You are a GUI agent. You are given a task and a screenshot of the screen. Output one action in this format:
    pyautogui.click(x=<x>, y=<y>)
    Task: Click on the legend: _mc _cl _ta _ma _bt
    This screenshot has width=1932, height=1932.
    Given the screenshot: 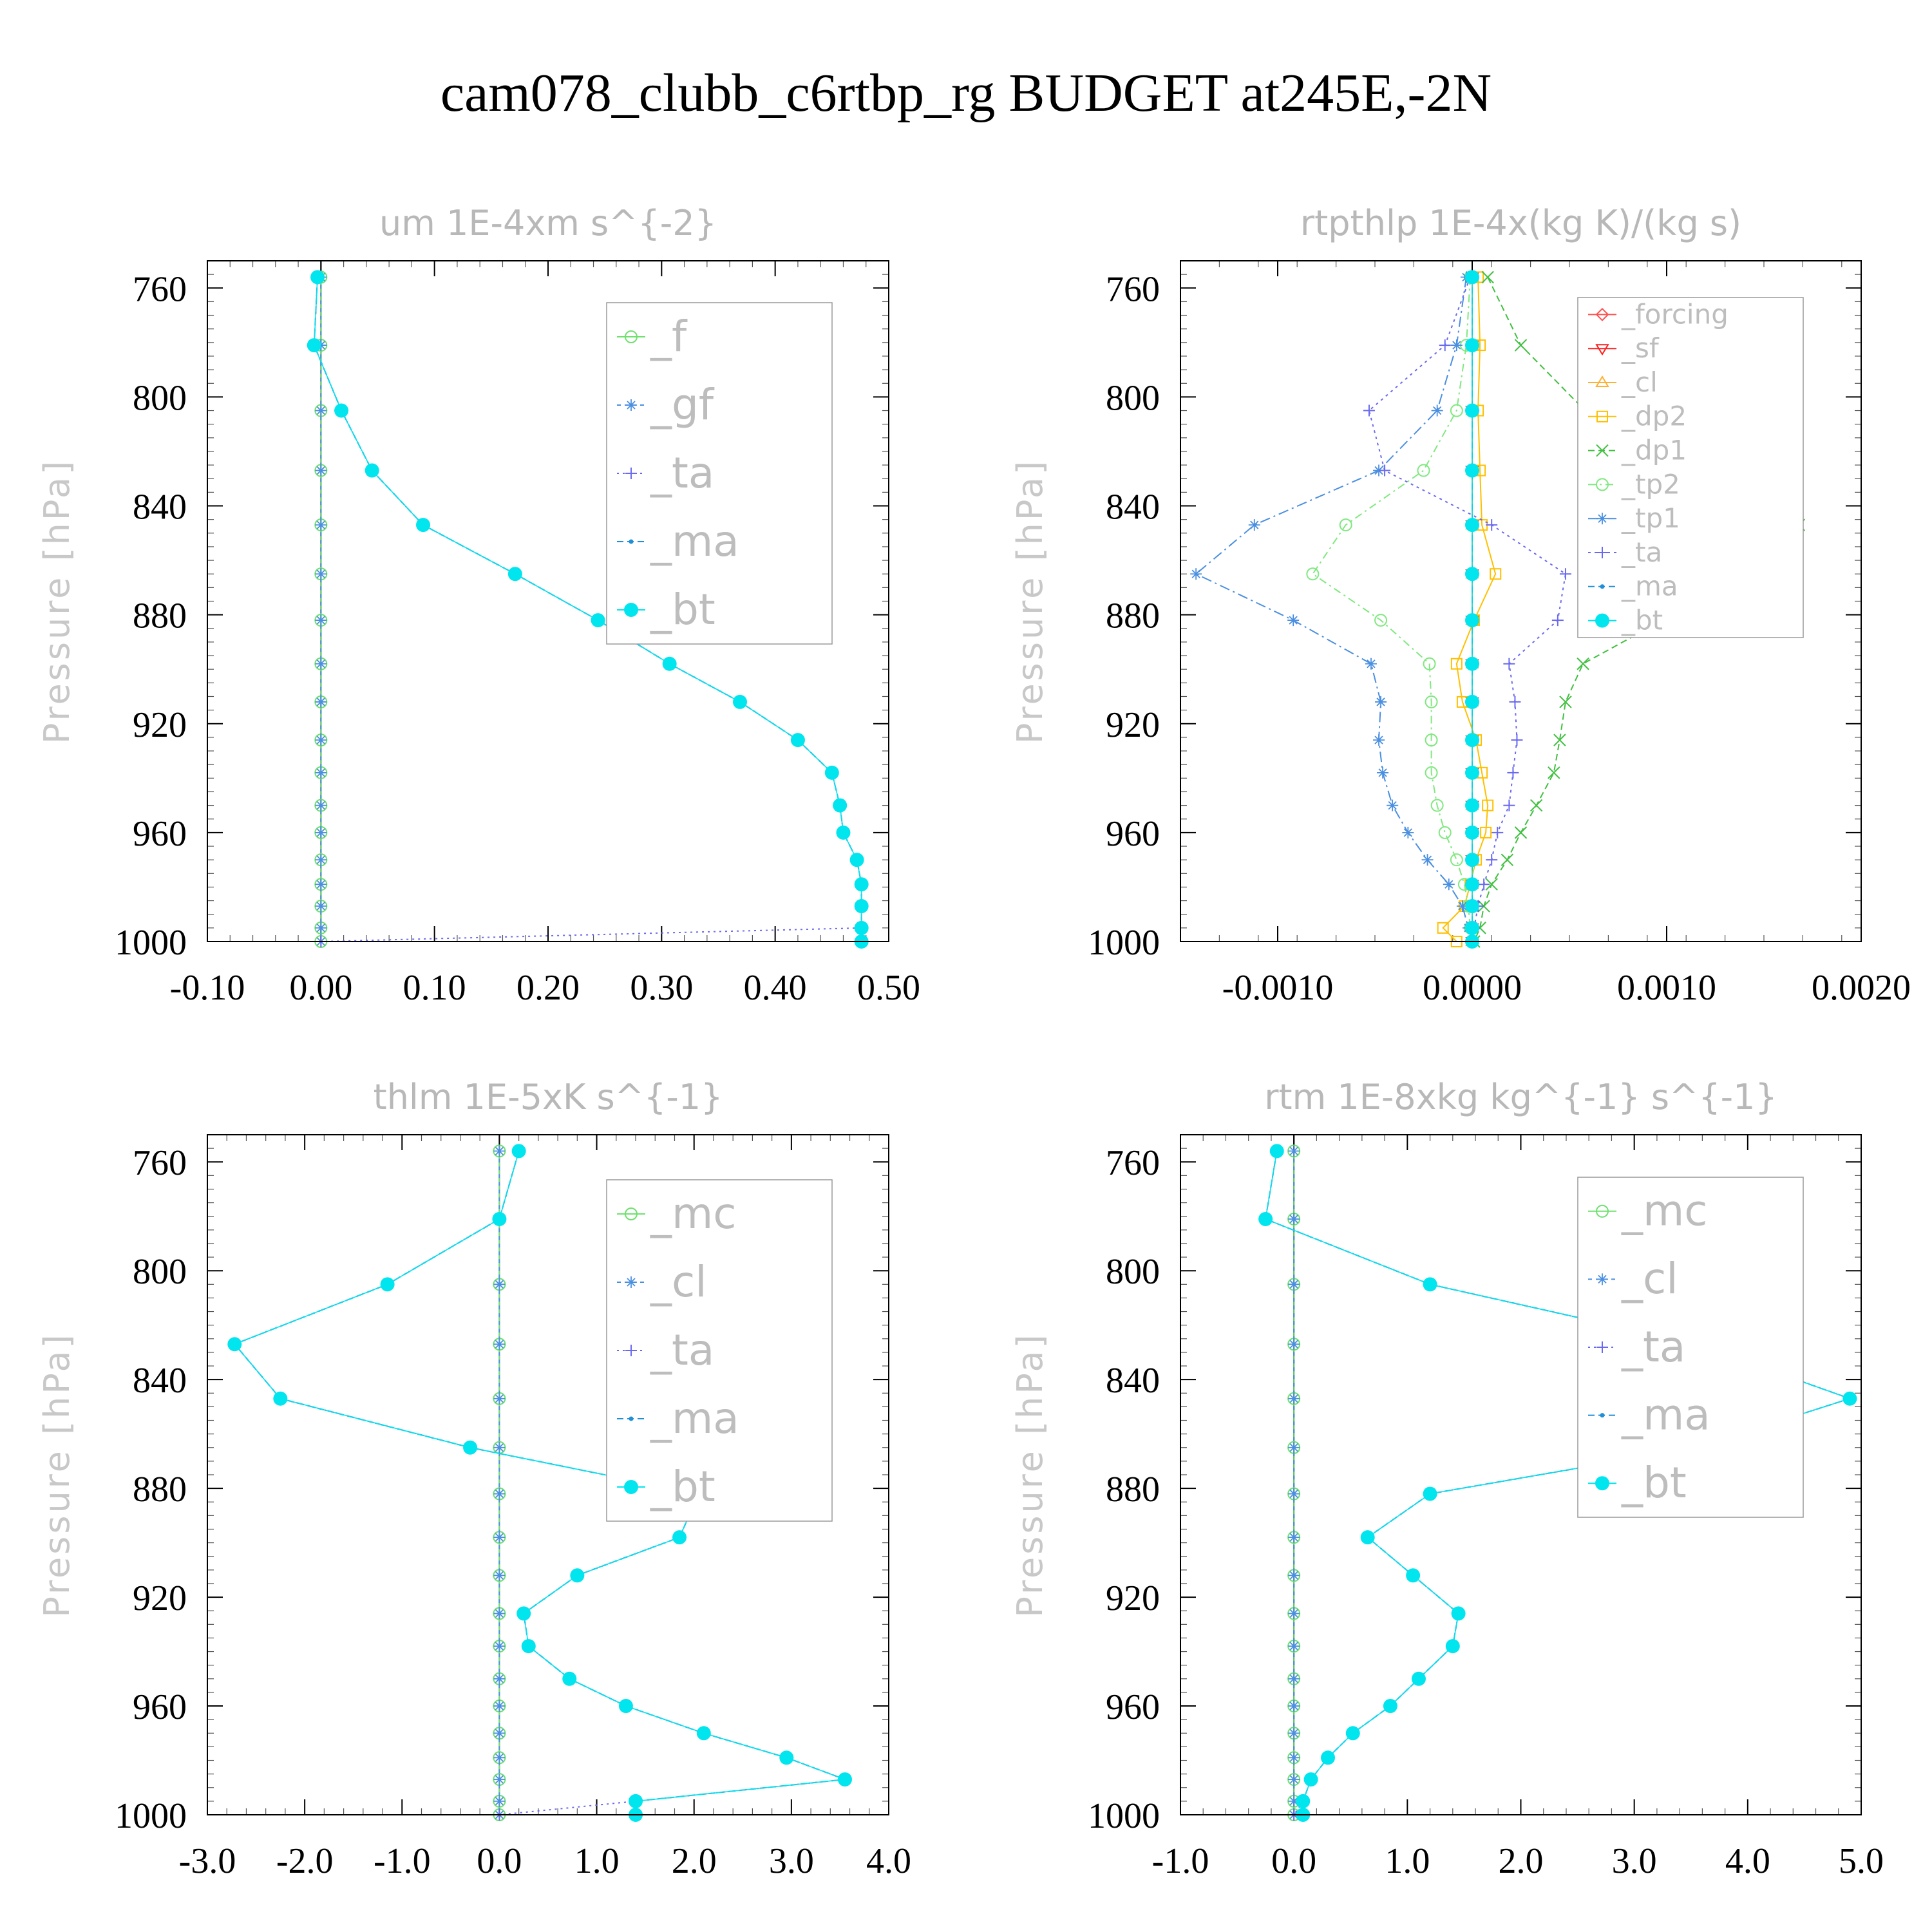 What is the action you would take?
    pyautogui.click(x=719, y=1351)
    